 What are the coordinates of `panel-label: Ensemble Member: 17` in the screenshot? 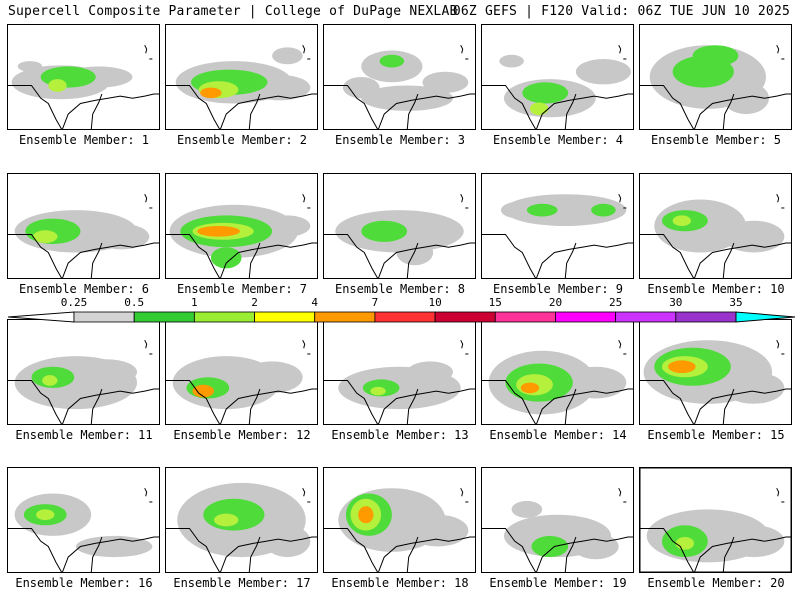 It's located at (242, 583).